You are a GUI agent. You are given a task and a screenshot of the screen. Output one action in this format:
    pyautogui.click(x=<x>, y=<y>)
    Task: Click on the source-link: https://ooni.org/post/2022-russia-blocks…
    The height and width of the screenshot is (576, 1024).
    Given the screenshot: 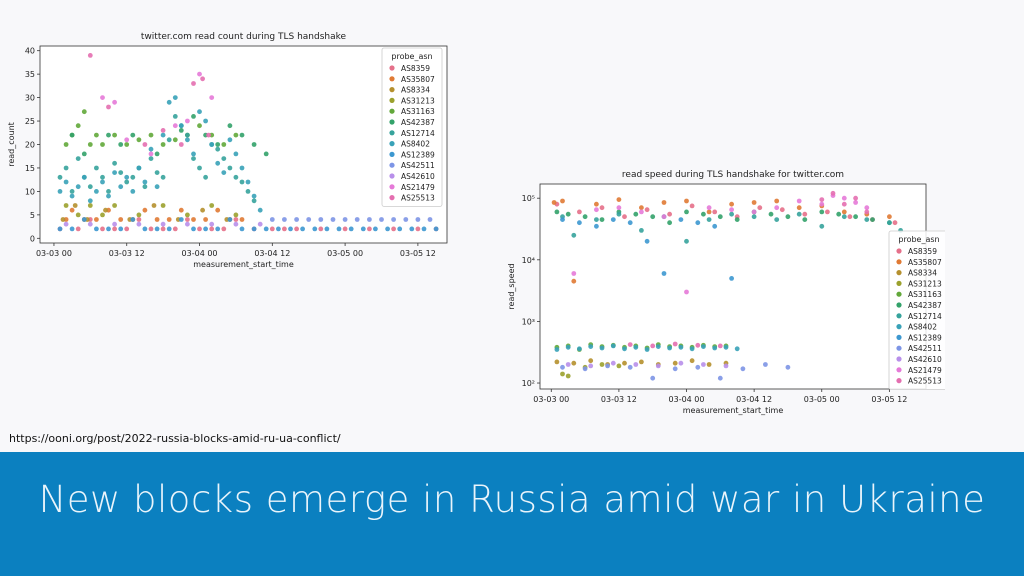 What is the action you would take?
    pyautogui.click(x=175, y=438)
    